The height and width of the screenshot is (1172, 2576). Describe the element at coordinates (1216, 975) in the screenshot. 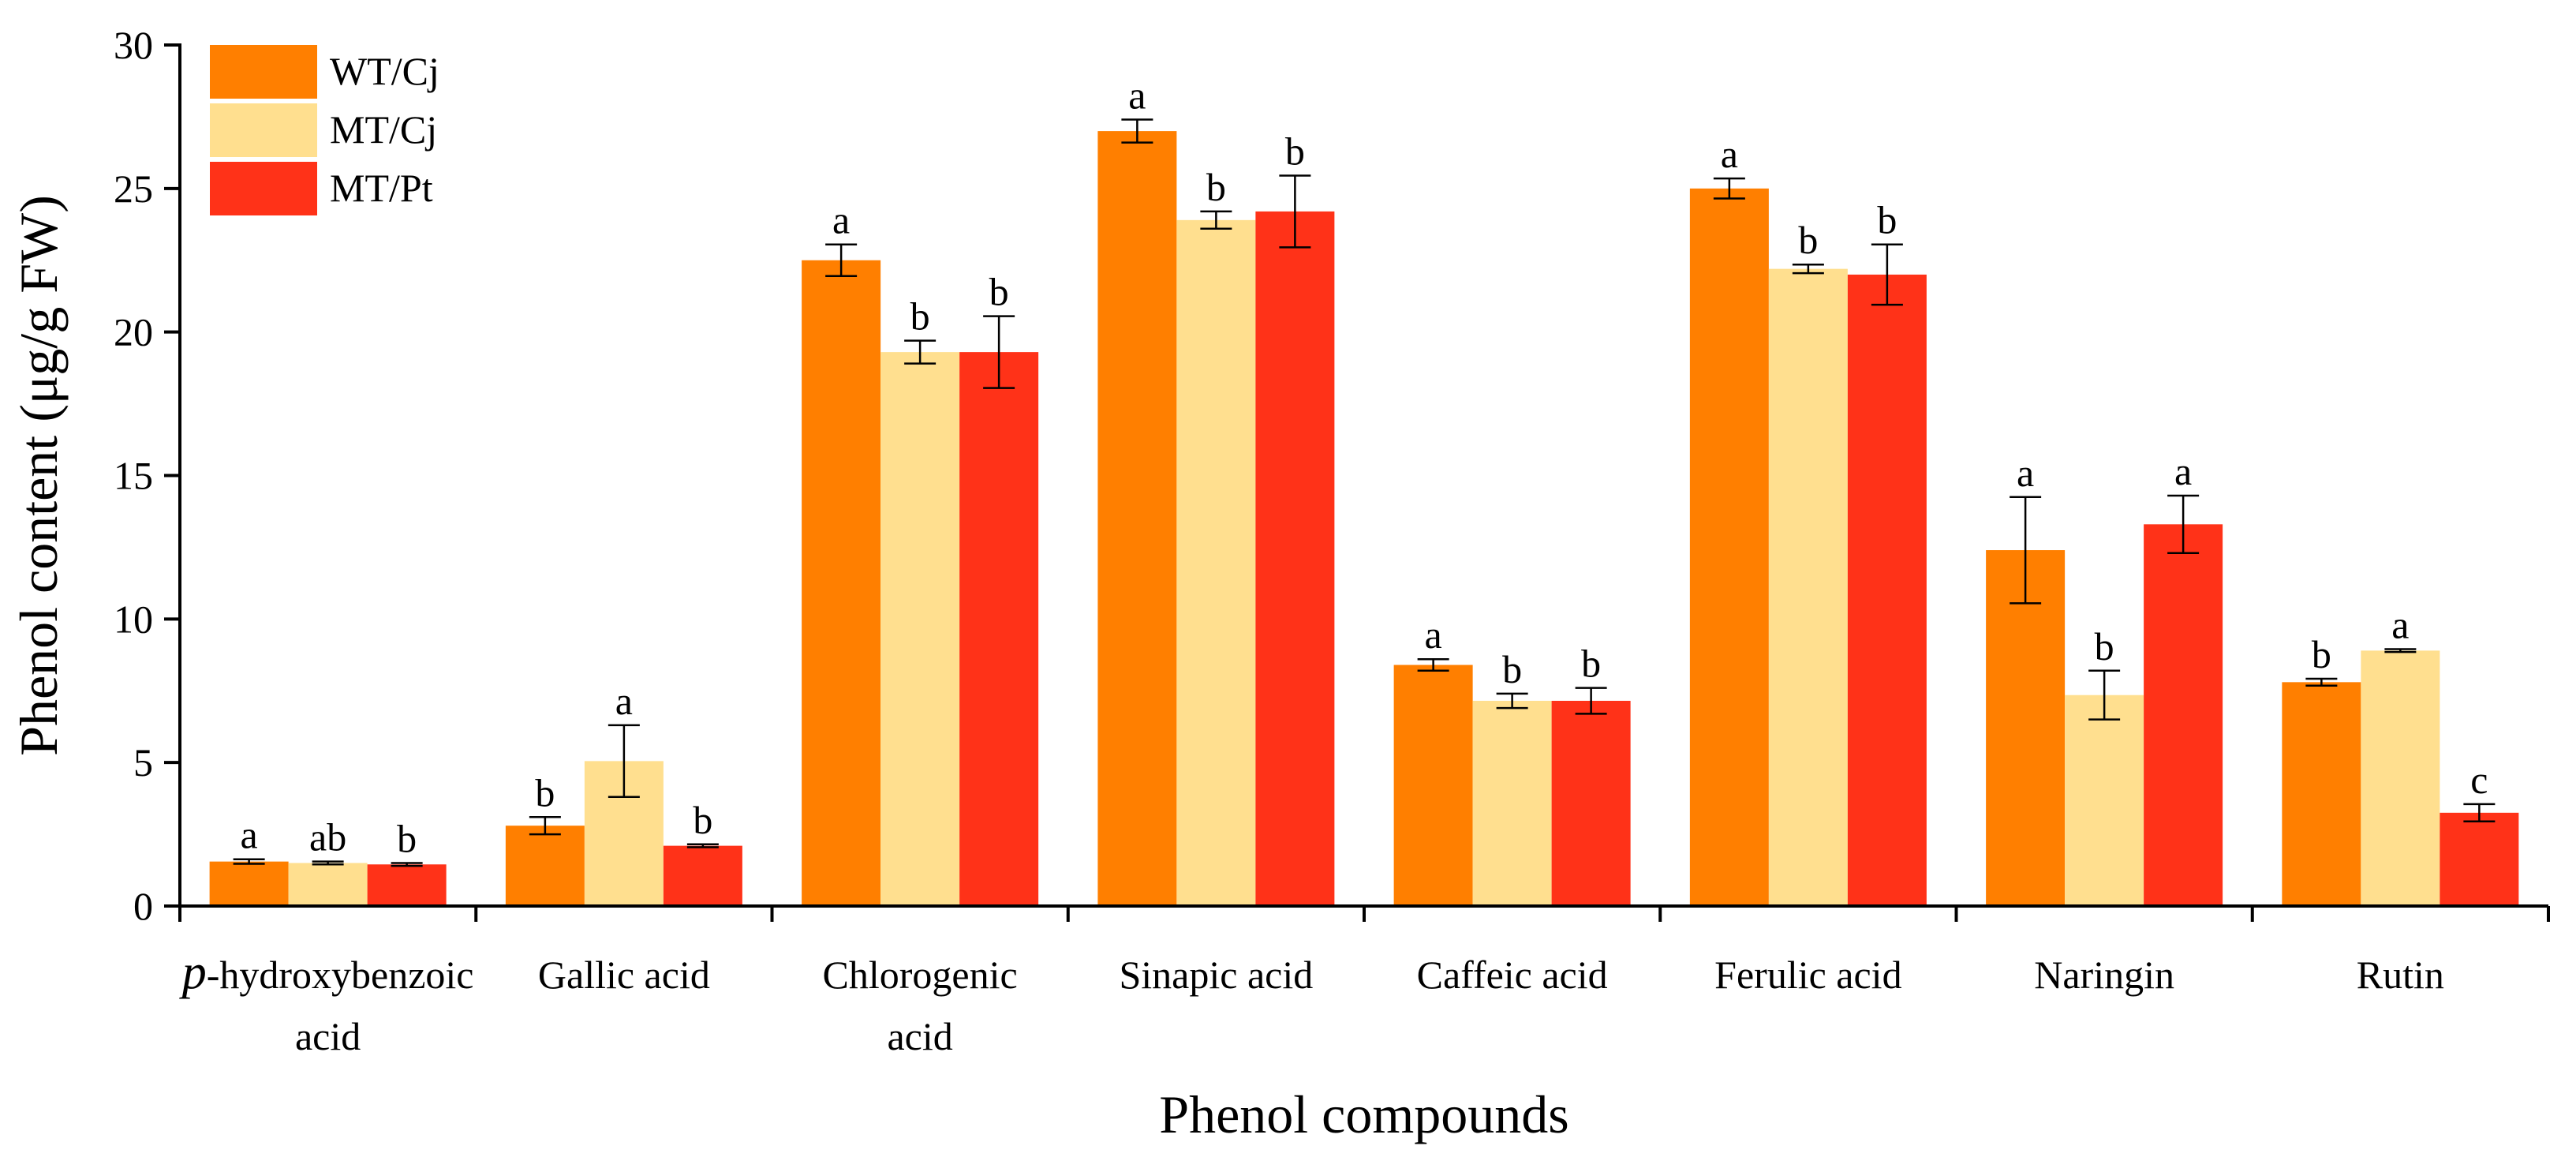

I see `x-category-label: Sinapic acid` at that location.